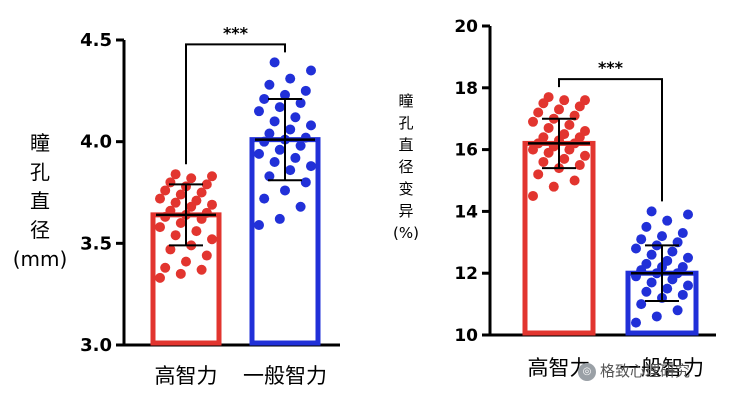 Image resolution: width=750 pixels, height=408 pixels. I want to click on y-tick-label: 12, so click(466, 274).